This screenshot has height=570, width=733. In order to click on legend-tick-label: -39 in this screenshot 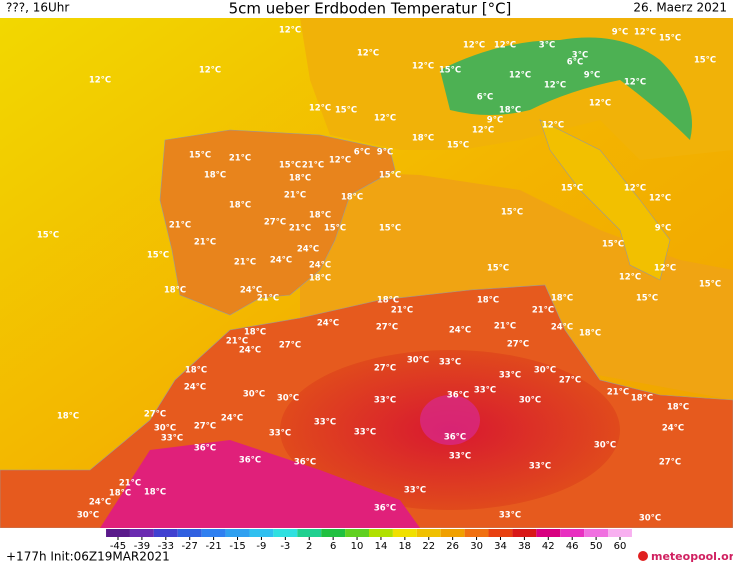, I will do `click(142, 546)`.